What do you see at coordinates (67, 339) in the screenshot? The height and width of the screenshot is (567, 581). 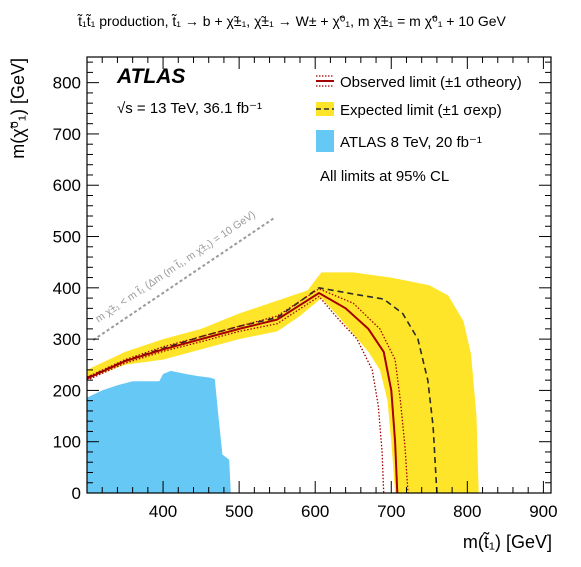 I see `y-tick-label: 300` at bounding box center [67, 339].